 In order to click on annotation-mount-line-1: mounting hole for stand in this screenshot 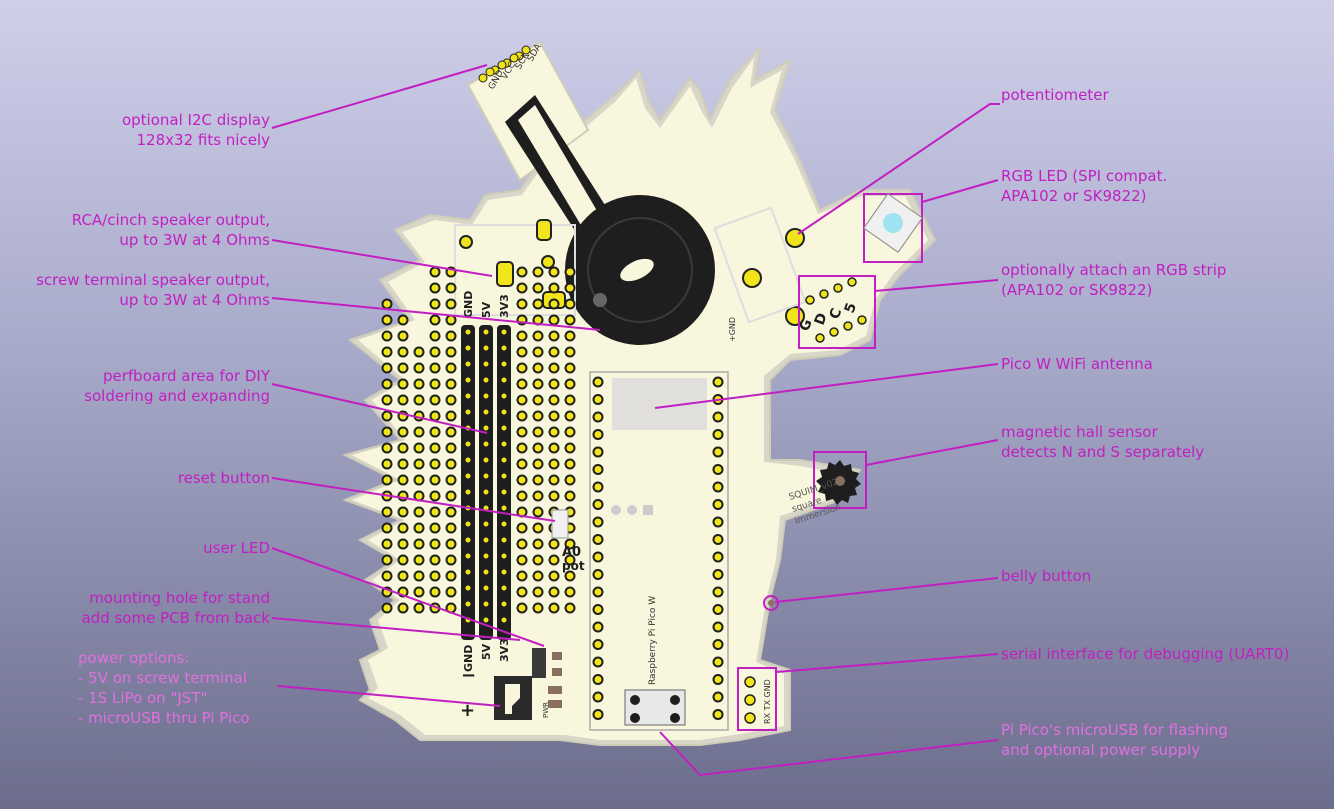, I will do `click(179, 598)`.